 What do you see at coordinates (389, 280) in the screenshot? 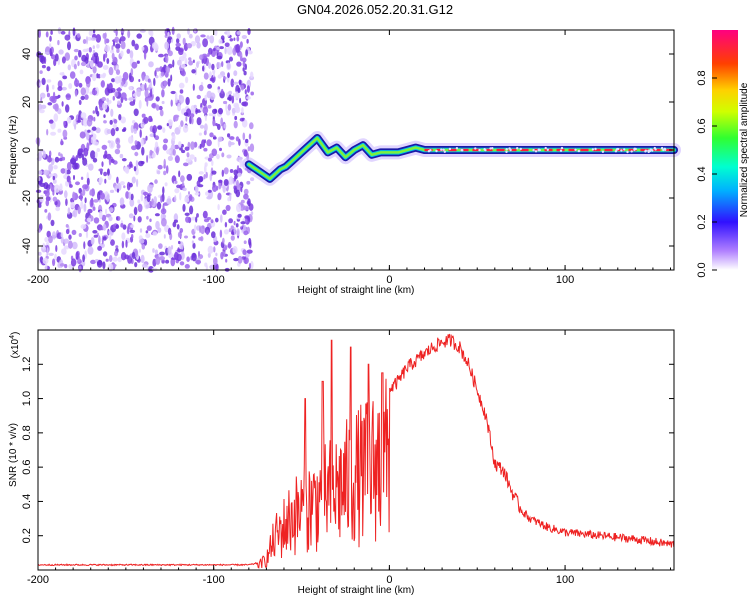
I see `x-tick-label: 0` at bounding box center [389, 280].